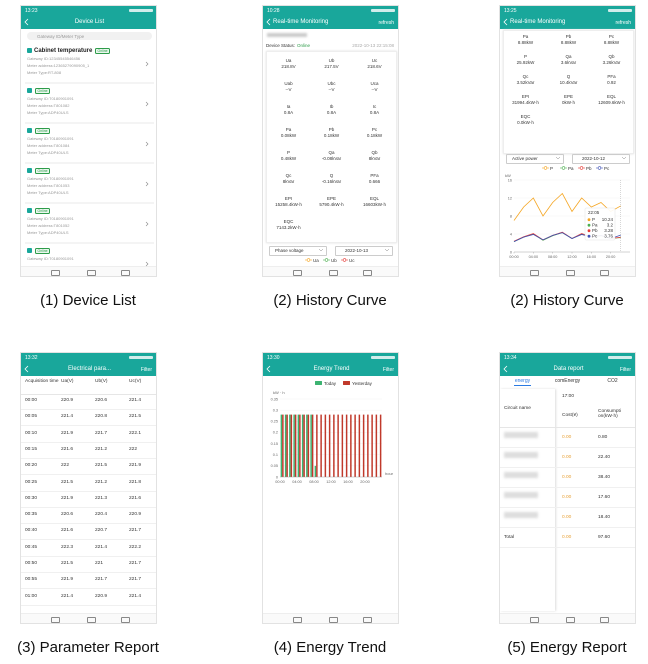 Image resolution: width=648 pixels, height=664 pixels. What do you see at coordinates (611, 36) in the screenshot?
I see `reading-label: Pc` at bounding box center [611, 36].